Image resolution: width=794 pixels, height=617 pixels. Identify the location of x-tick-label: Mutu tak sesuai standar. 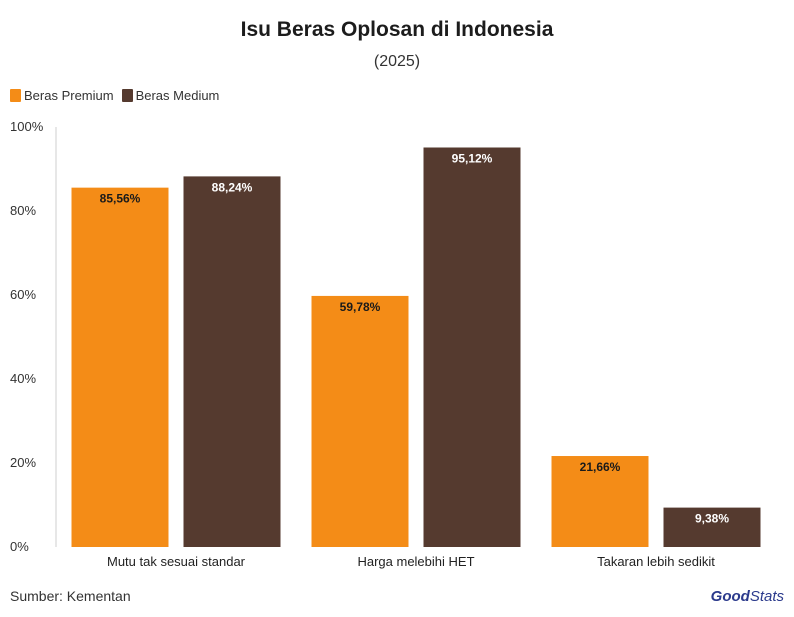
(176, 561).